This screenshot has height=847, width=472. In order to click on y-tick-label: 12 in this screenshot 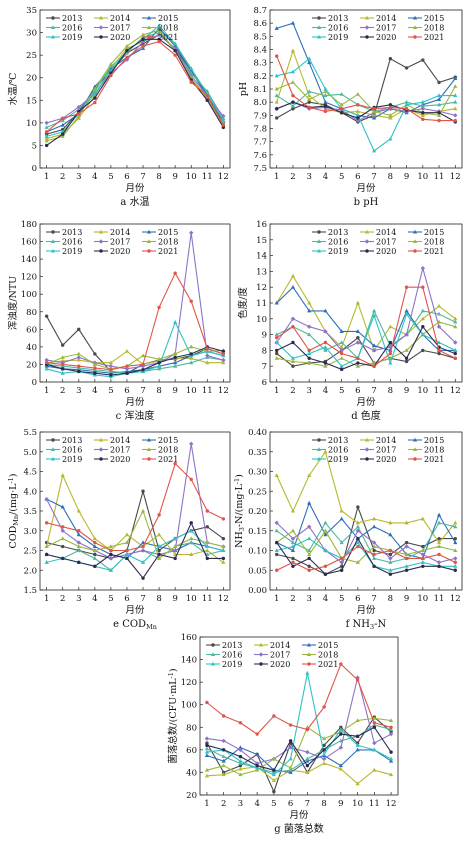, I will do `click(261, 288)`.